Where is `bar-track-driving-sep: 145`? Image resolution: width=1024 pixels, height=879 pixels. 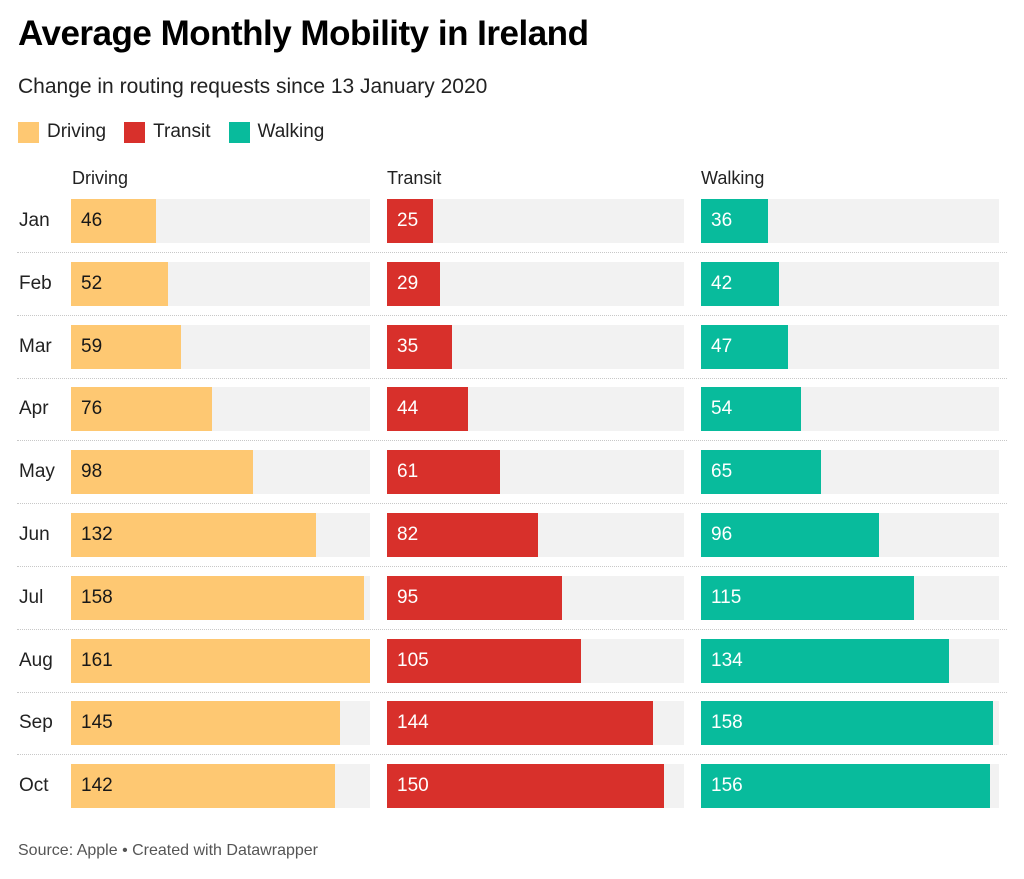 bar-track-driving-sep: 145 is located at coordinates (220, 723).